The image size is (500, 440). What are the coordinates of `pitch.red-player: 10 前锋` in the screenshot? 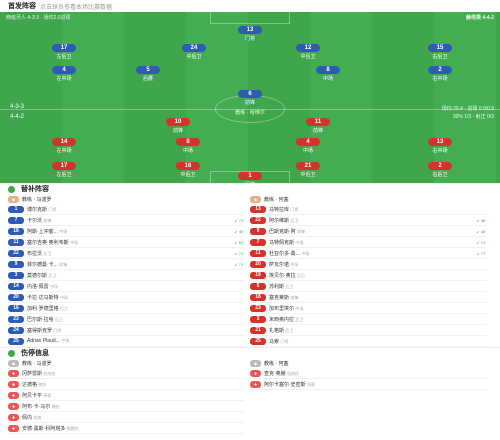 It's located at (178, 126).